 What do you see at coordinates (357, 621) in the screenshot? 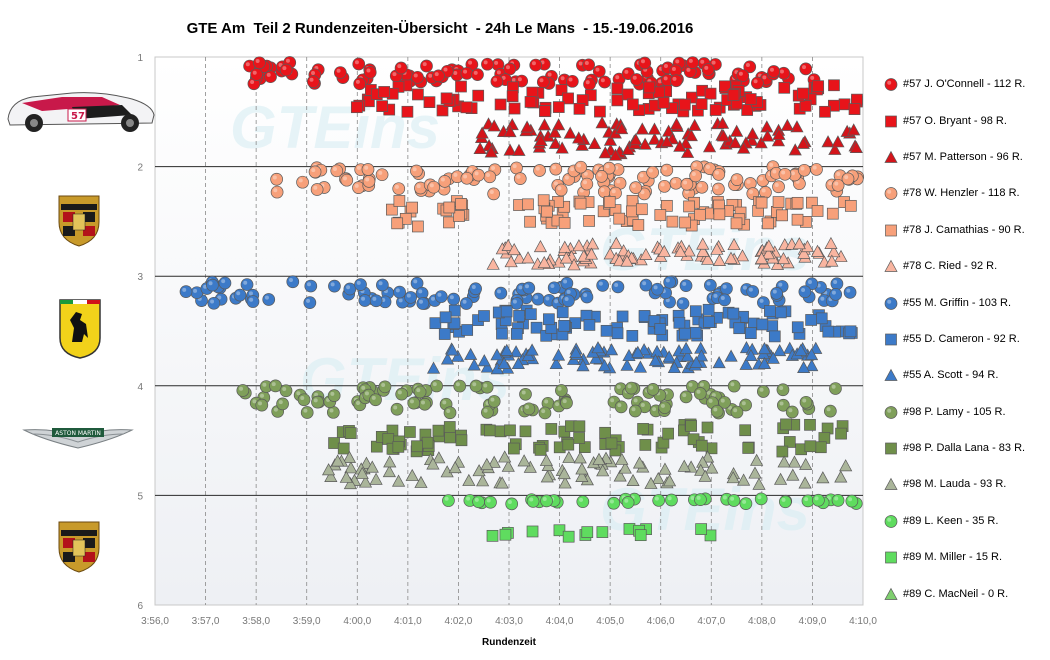
I see `x-tick-label: 4:00,0` at bounding box center [357, 621].